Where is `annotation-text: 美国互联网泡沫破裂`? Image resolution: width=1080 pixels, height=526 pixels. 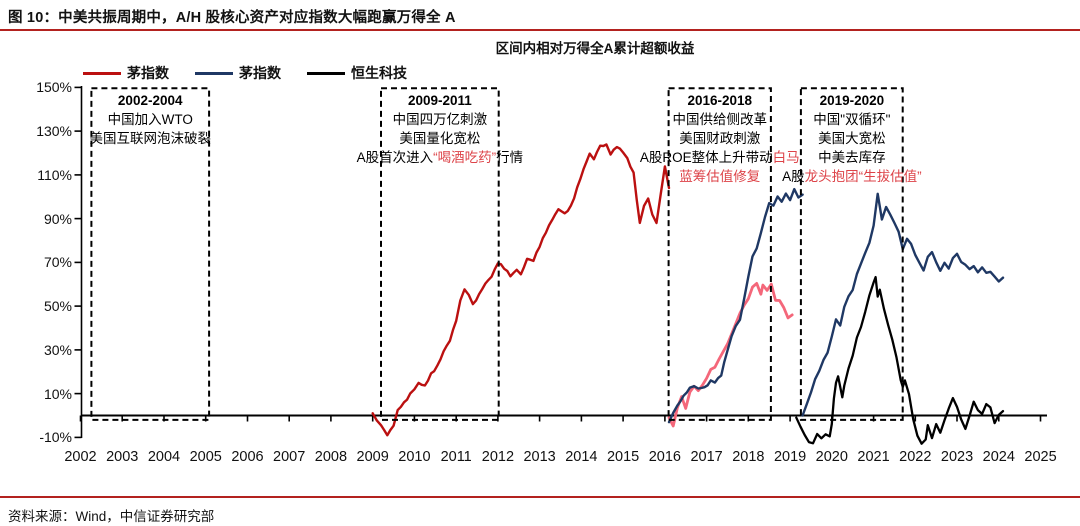
annotation-text: 美国互联网泡沫破裂 is located at coordinates (150, 138).